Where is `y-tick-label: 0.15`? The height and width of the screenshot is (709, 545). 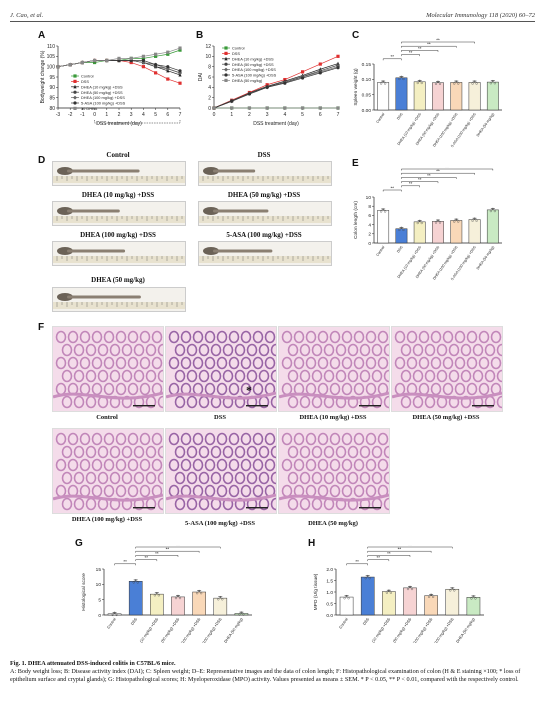 y-tick-label: 0.15 is located at coordinates (367, 65).